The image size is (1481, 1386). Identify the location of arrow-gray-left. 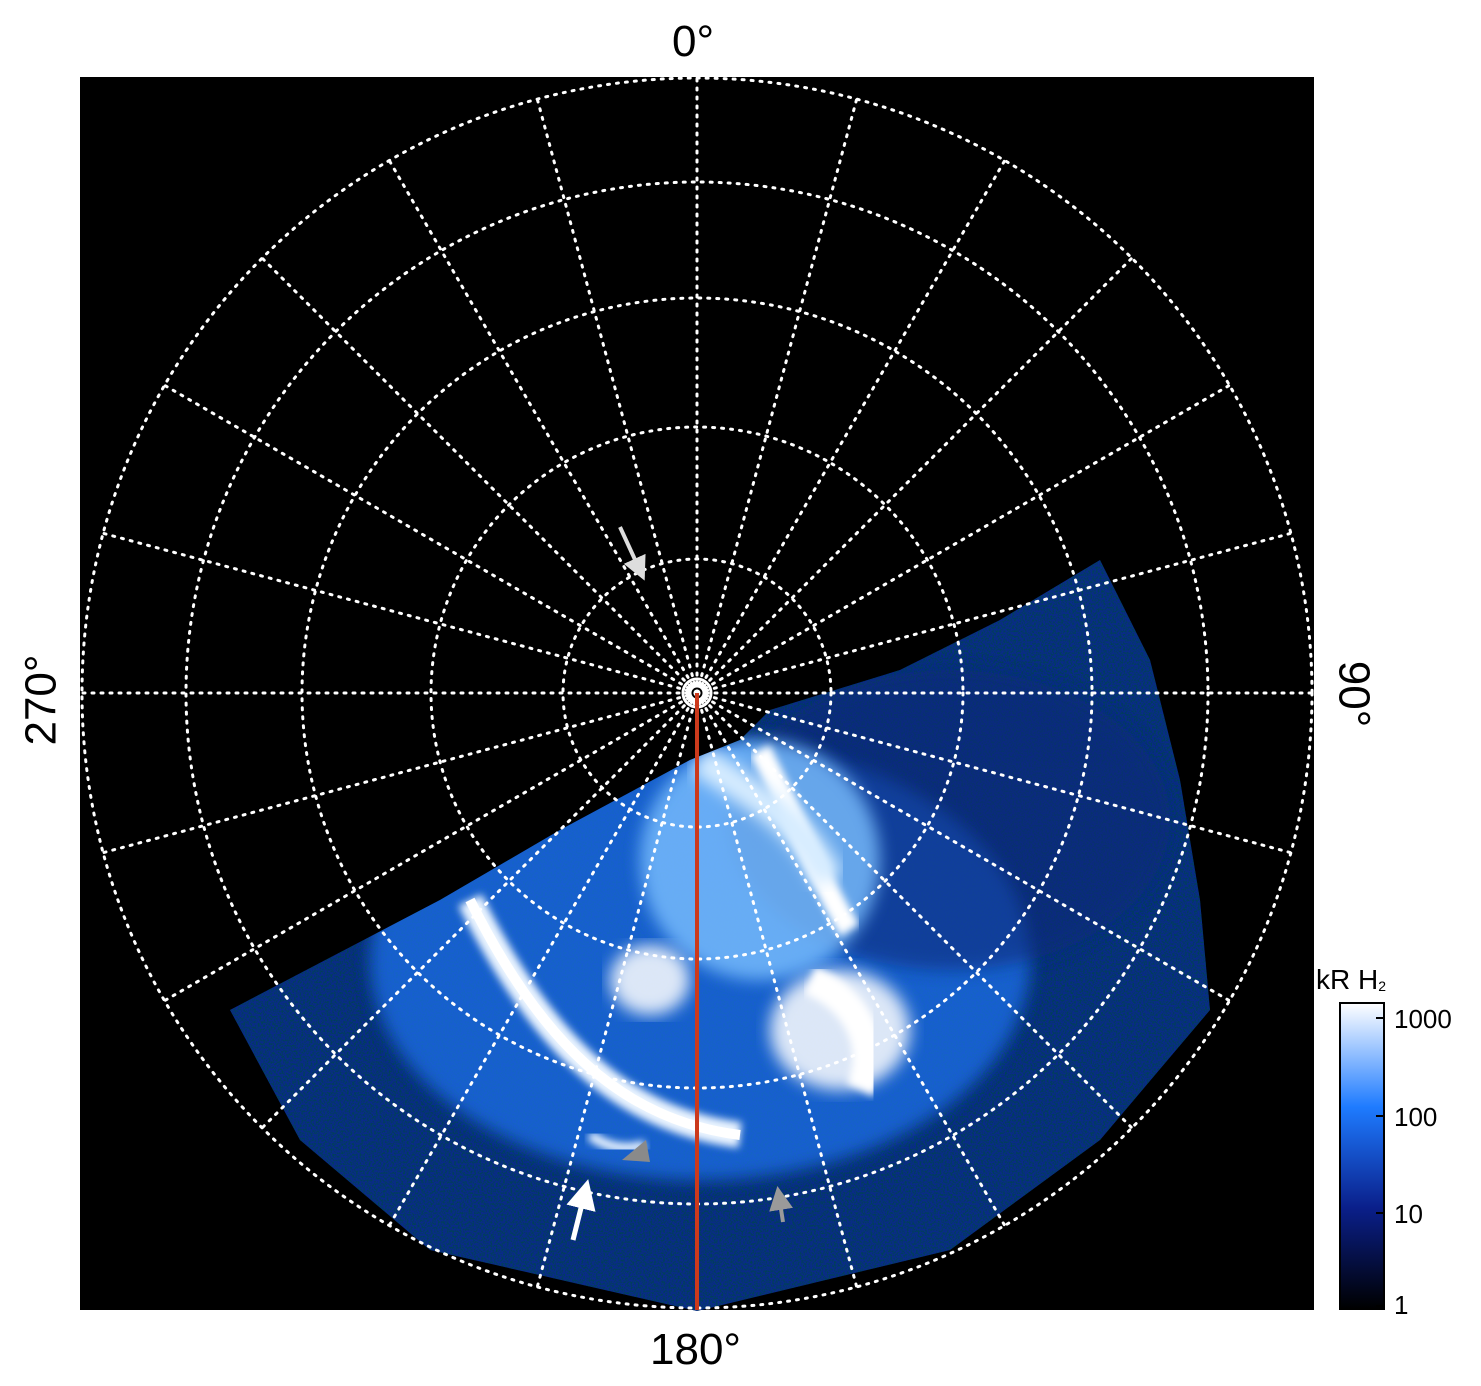
(636, 1151).